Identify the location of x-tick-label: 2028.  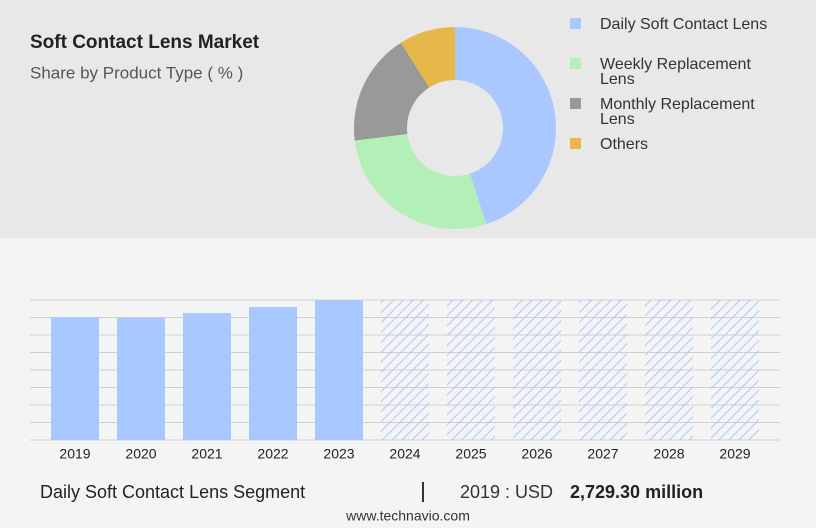
(668, 454).